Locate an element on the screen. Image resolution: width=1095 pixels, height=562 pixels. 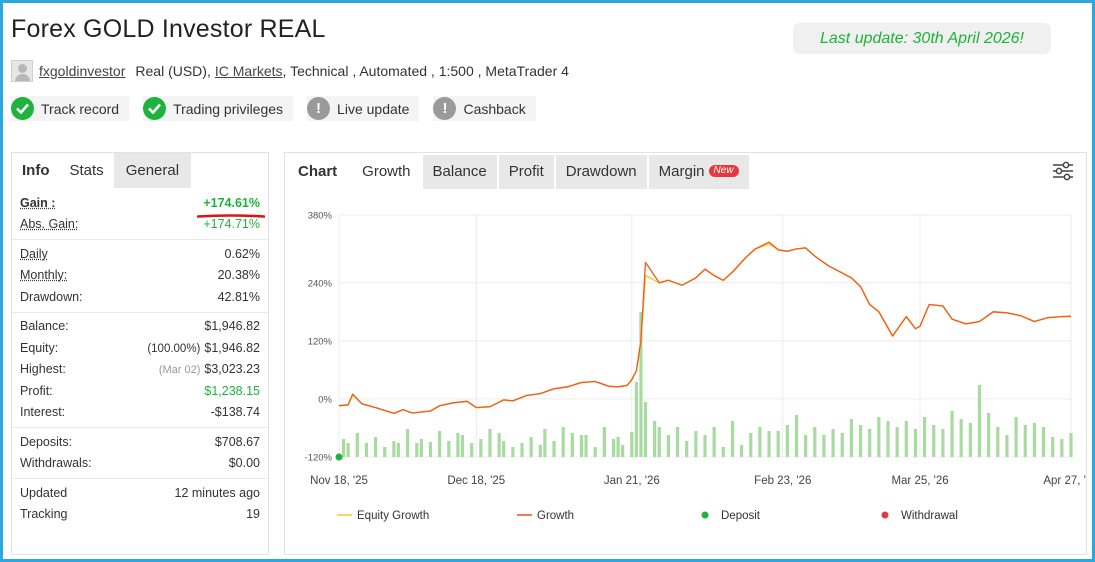
stat-deposits: Deposits: $708.67 is located at coordinates (140, 442).